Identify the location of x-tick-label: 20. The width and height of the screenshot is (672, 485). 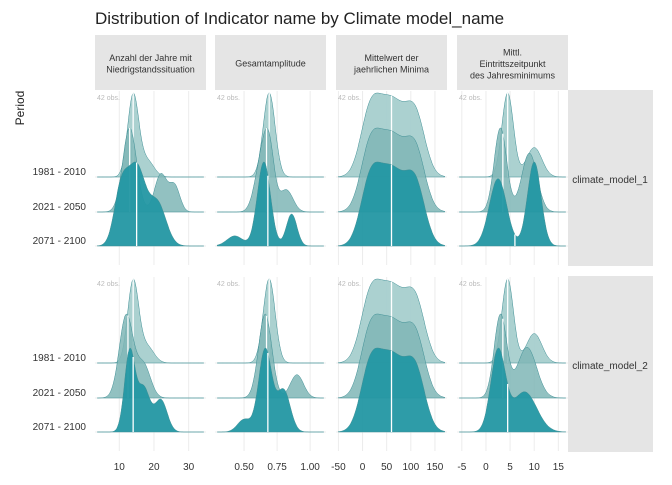
(154, 467).